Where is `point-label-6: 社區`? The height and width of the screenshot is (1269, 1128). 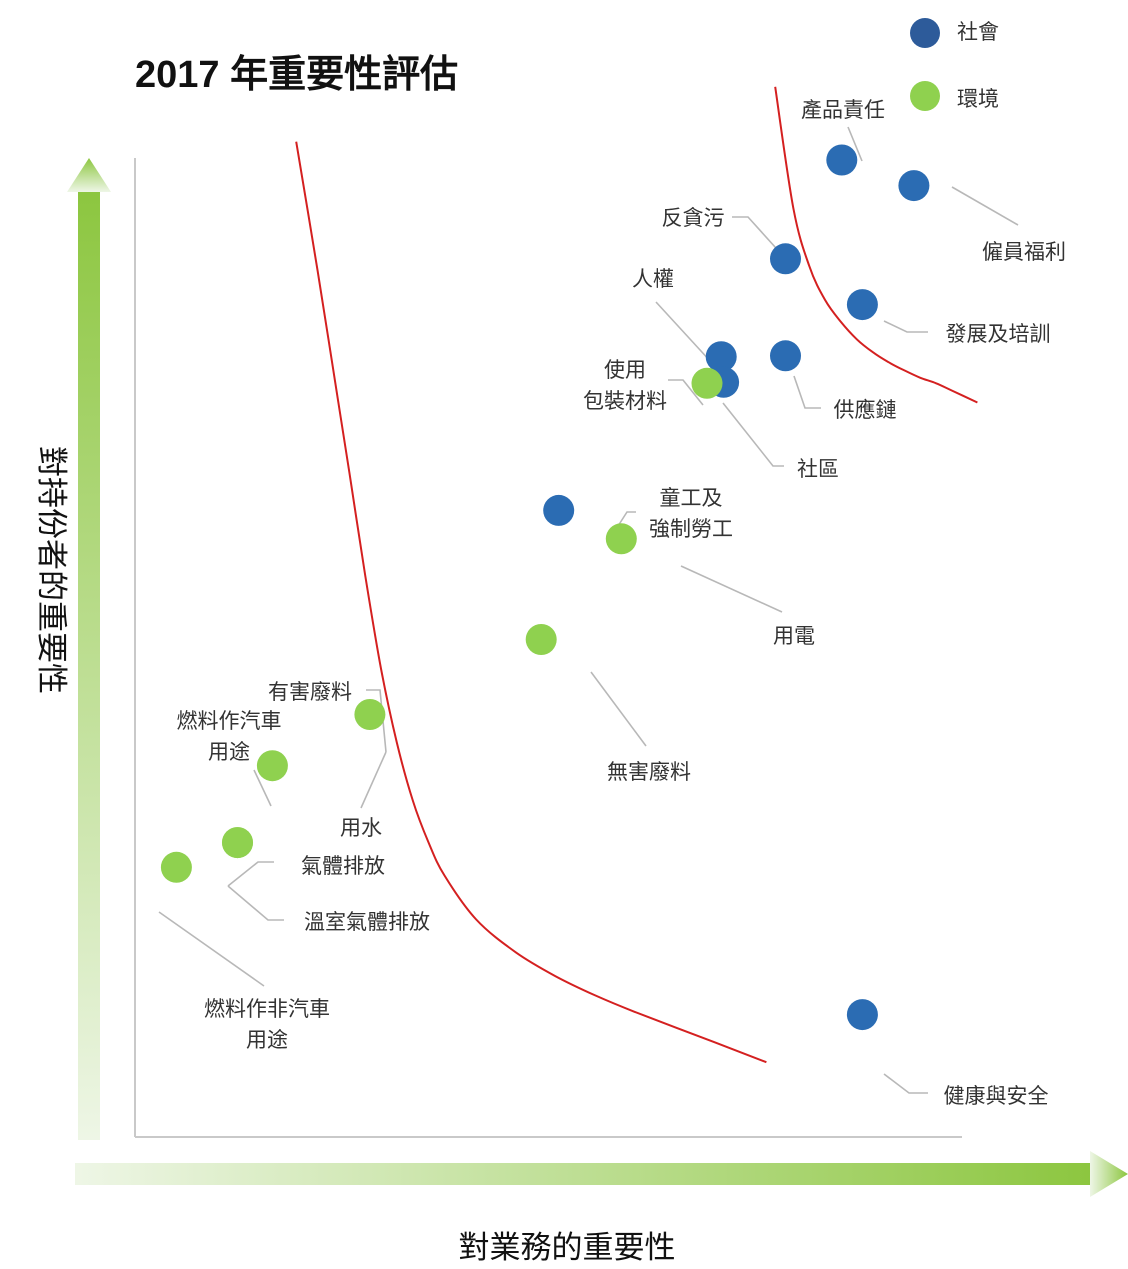 point-label-6: 社區 is located at coordinates (818, 469).